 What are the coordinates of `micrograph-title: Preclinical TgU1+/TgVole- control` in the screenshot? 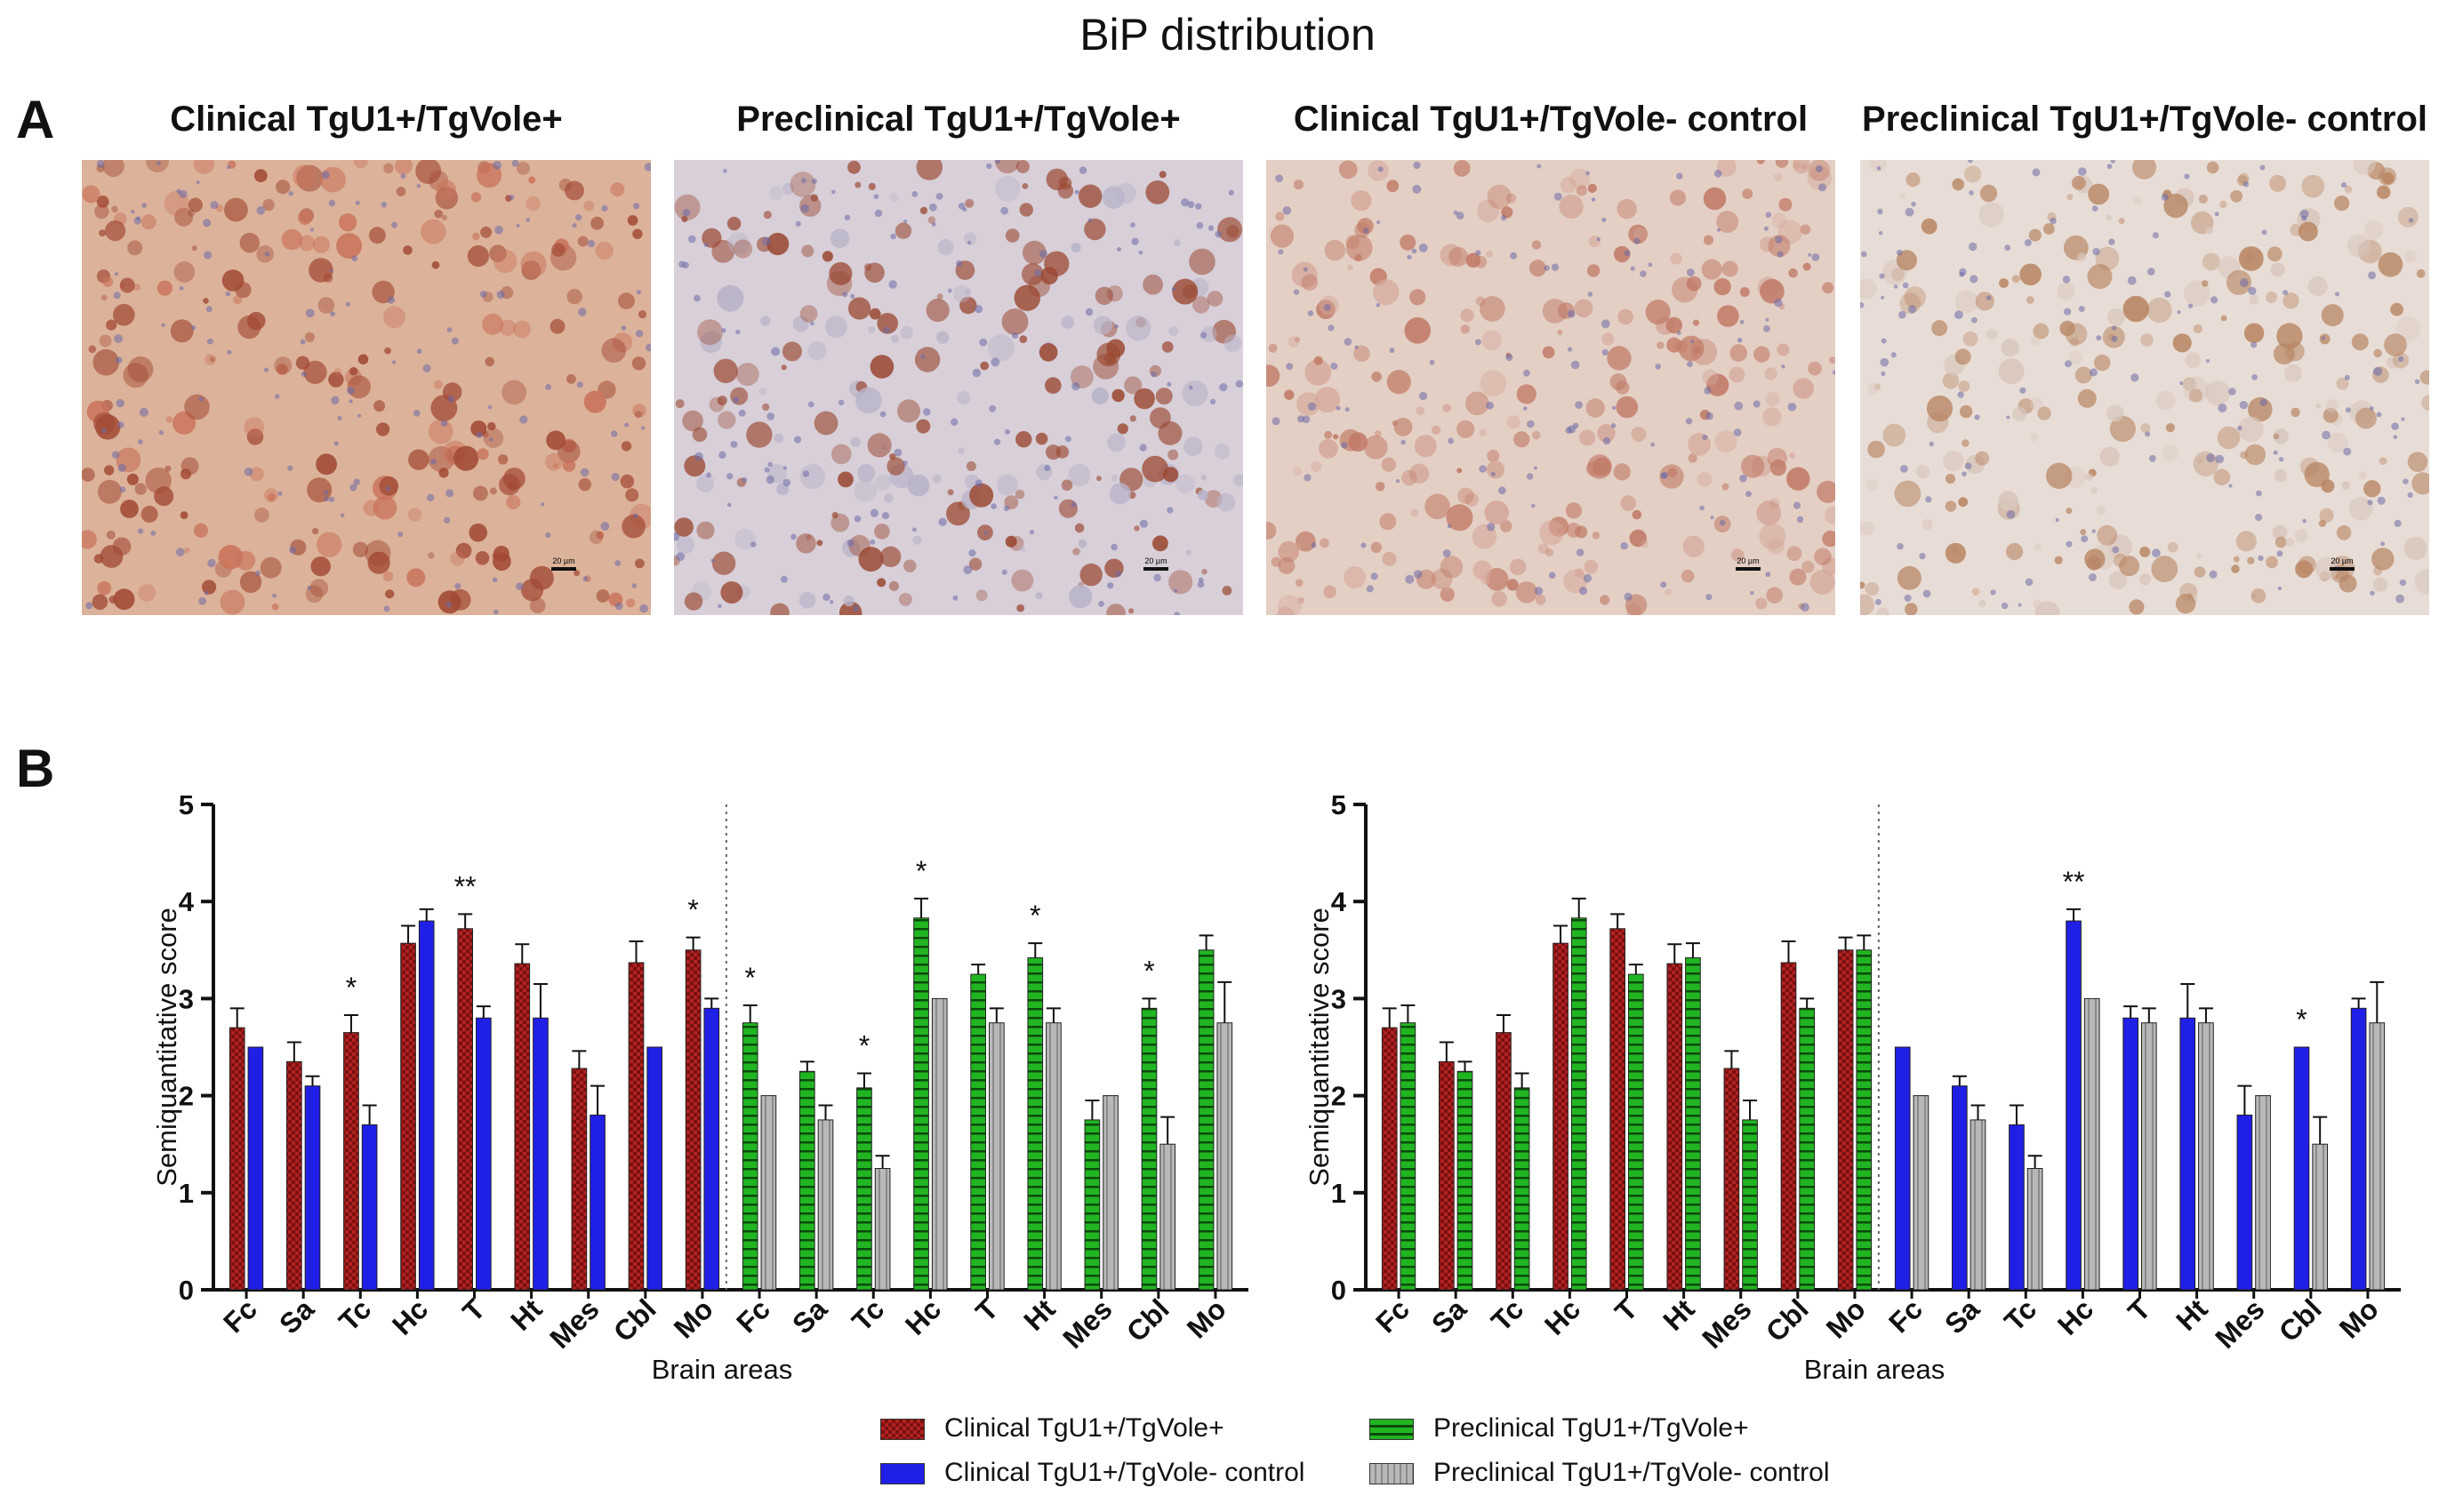 It's located at (2144, 119).